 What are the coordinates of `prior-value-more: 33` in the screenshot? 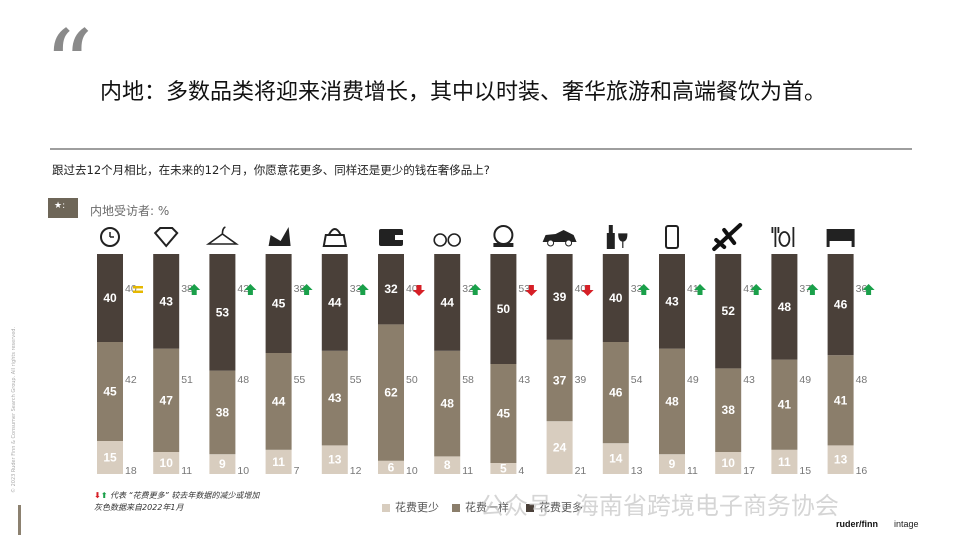 It's located at (637, 289).